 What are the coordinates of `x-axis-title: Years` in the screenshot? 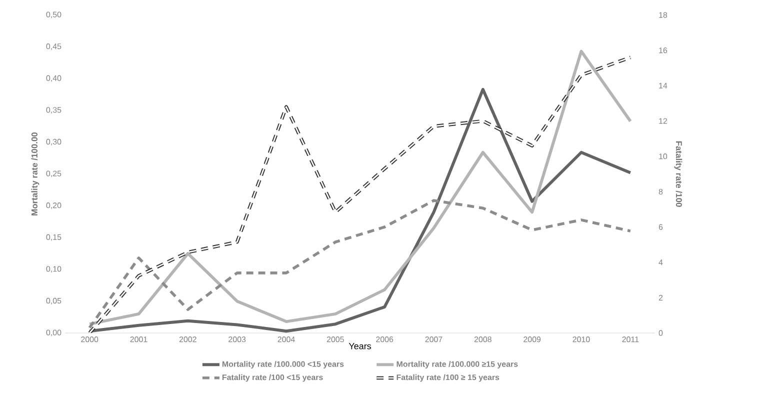 It's located at (359, 346).